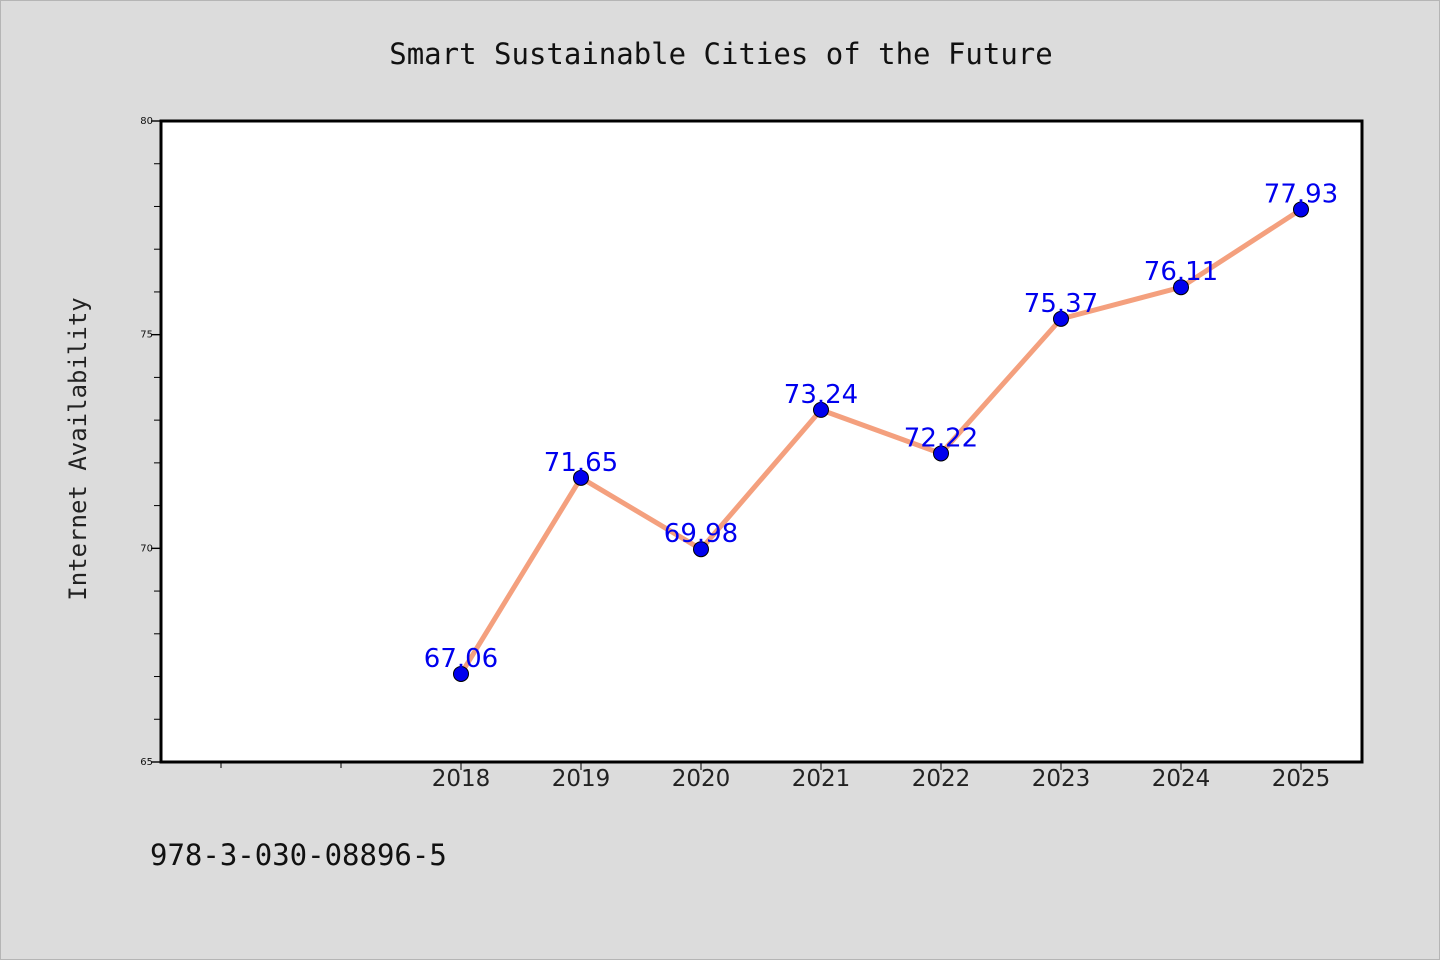 The width and height of the screenshot is (1440, 961). I want to click on y-minor-ticks, so click(157, 441).